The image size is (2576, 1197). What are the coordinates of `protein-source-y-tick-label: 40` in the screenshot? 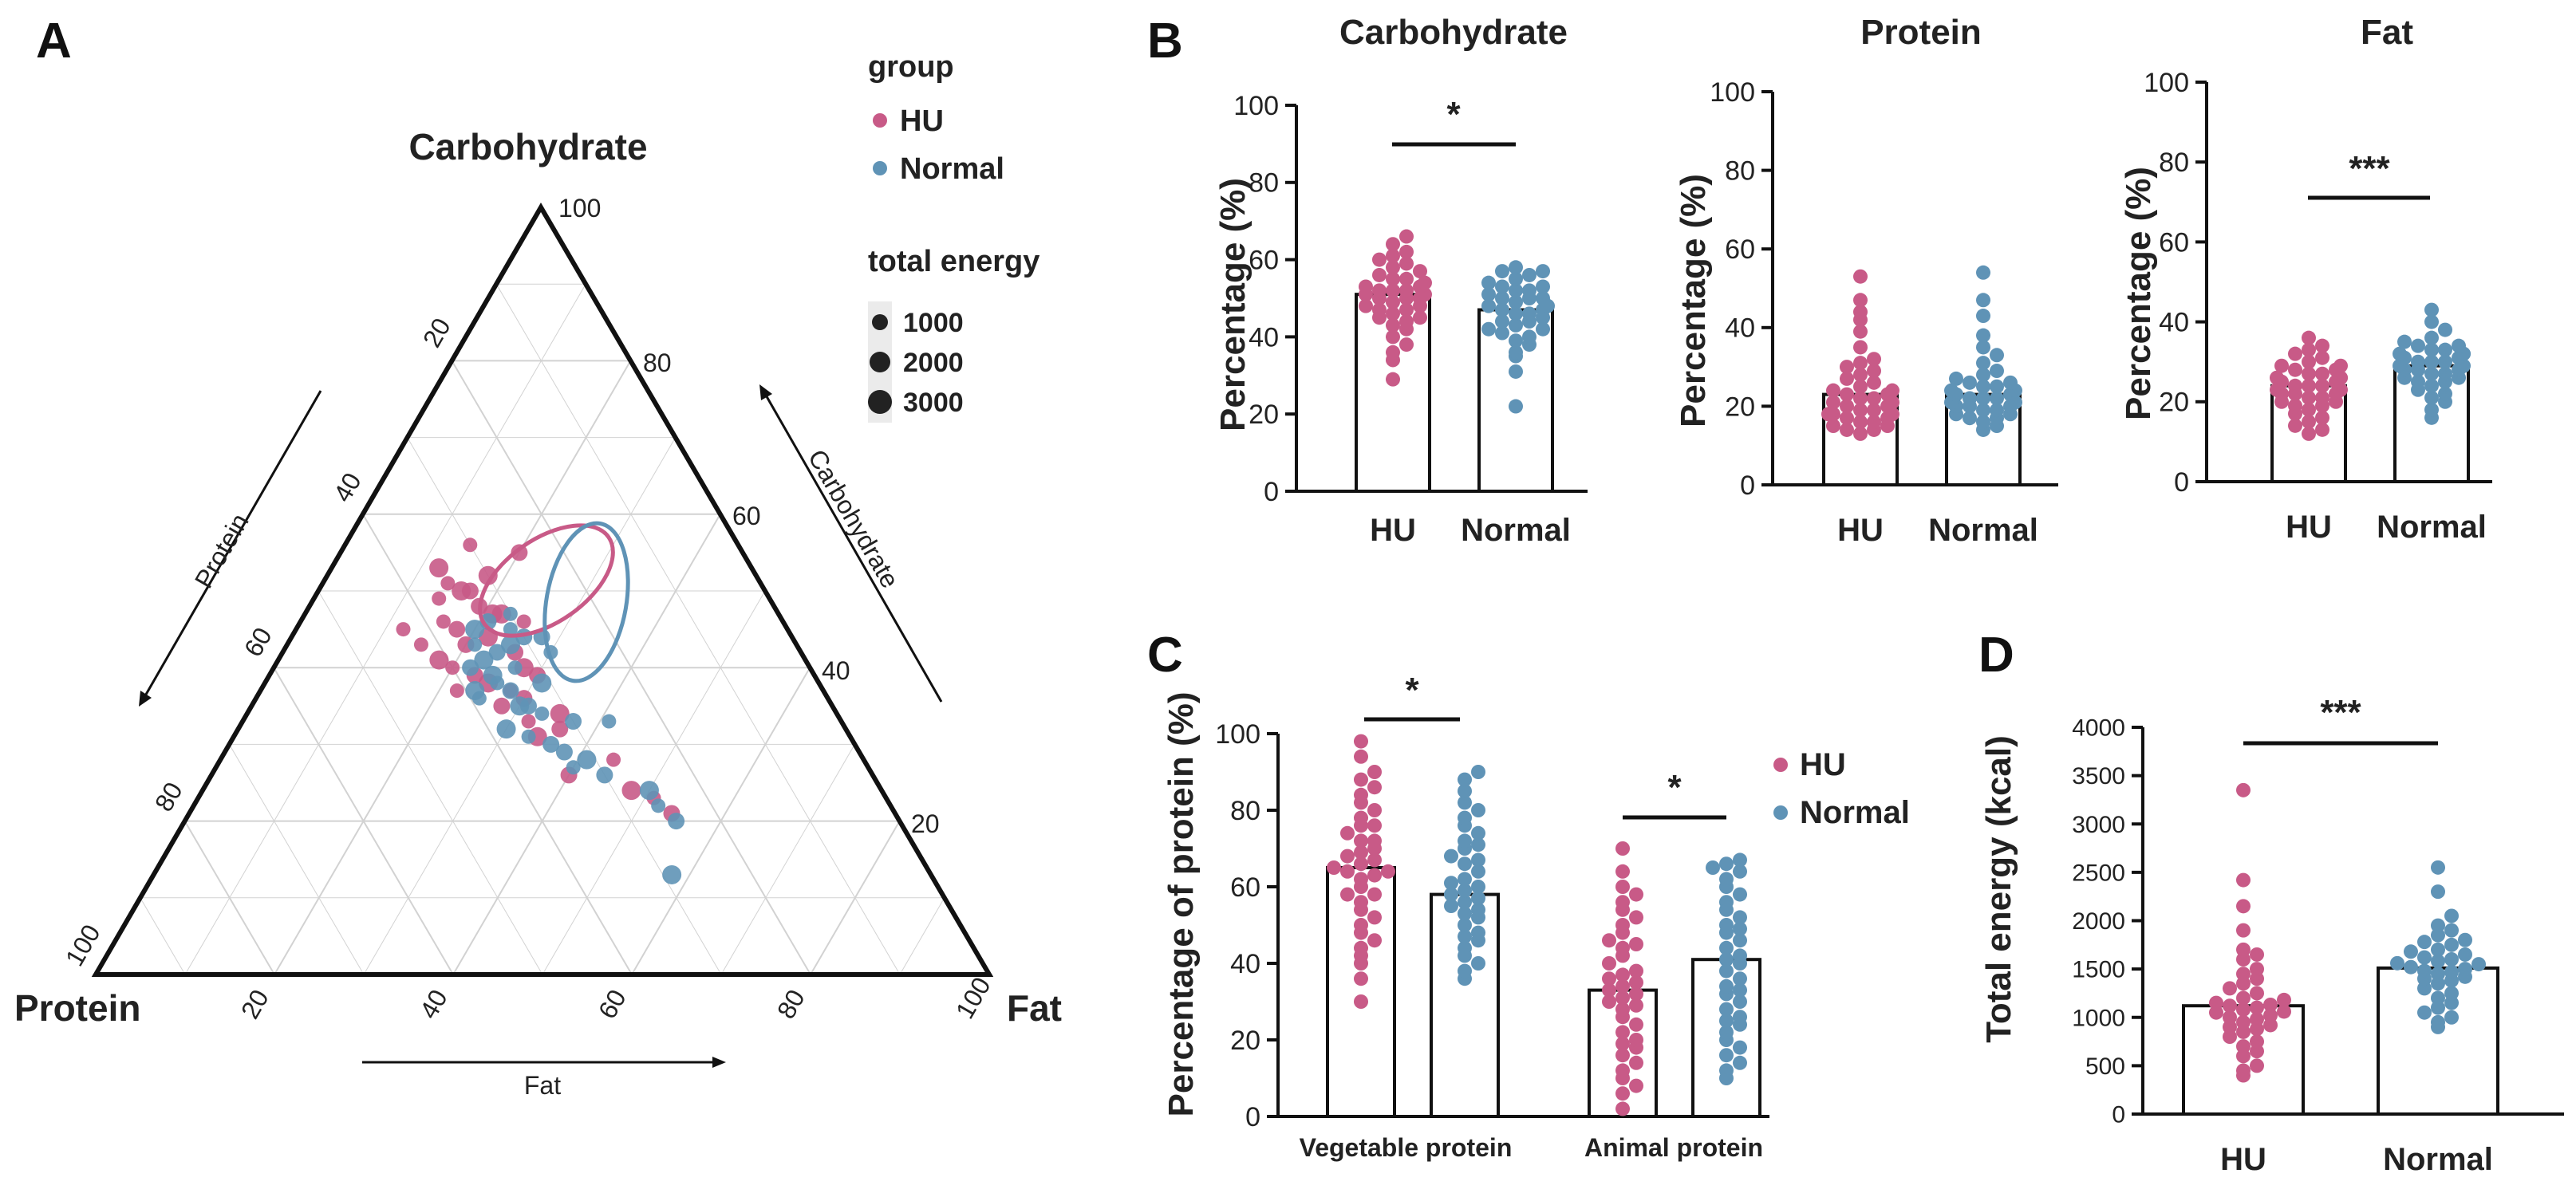 It's located at (1245, 964).